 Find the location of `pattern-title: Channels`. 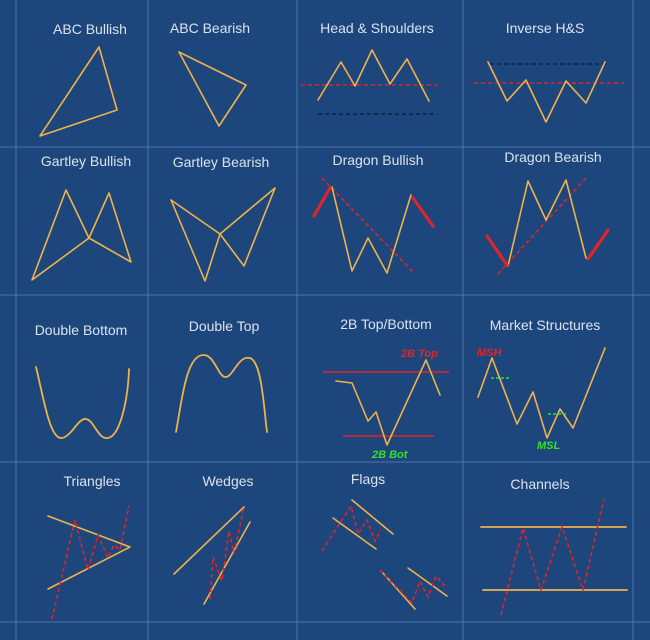

pattern-title: Channels is located at coordinates (539, 484).